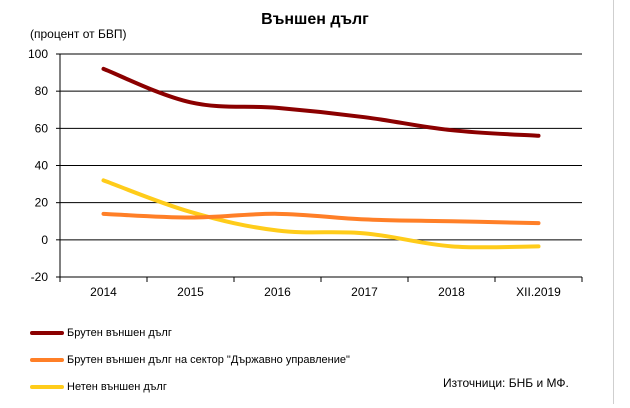 Image resolution: width=630 pixels, height=408 pixels. I want to click on legend-item: Брутен външен дълг, so click(101, 333).